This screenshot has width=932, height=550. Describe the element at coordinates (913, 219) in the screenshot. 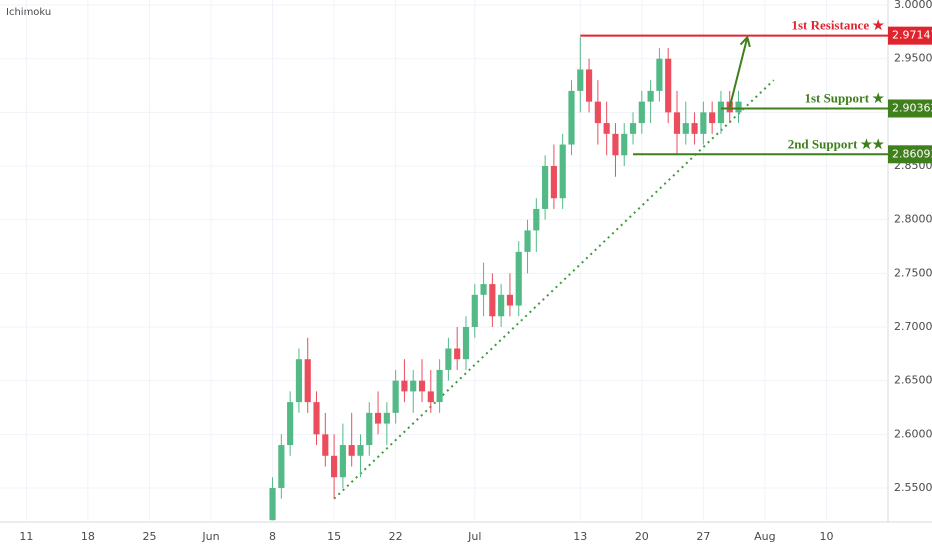

I see `y-tick-label: 2.80000` at that location.